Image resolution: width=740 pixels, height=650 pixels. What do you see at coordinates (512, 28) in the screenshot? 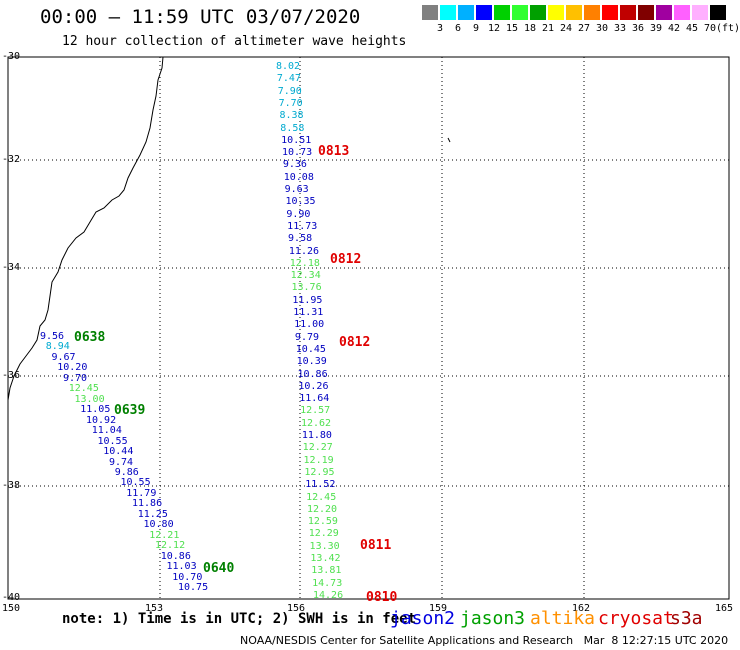
I see `scale-label: 15` at bounding box center [512, 28].